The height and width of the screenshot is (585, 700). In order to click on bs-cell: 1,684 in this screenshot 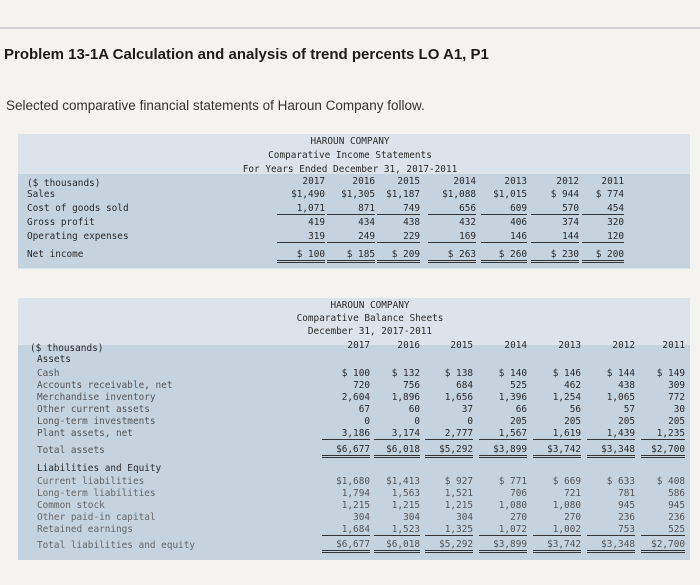, I will do `click(346, 530)`.